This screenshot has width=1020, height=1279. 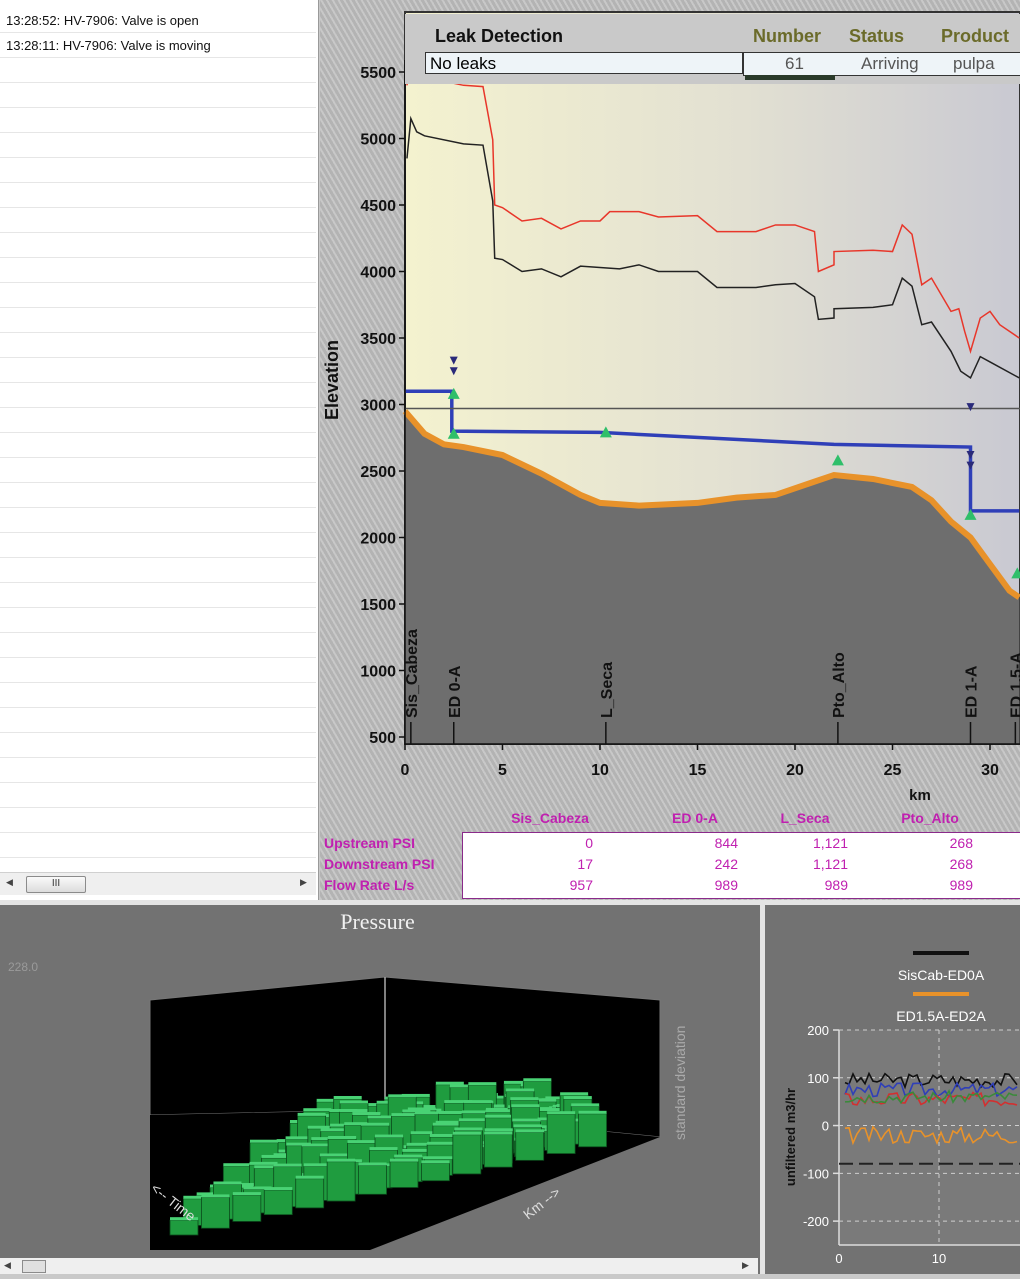 What do you see at coordinates (382, 738) in the screenshot?
I see `y-tick-label: 500` at bounding box center [382, 738].